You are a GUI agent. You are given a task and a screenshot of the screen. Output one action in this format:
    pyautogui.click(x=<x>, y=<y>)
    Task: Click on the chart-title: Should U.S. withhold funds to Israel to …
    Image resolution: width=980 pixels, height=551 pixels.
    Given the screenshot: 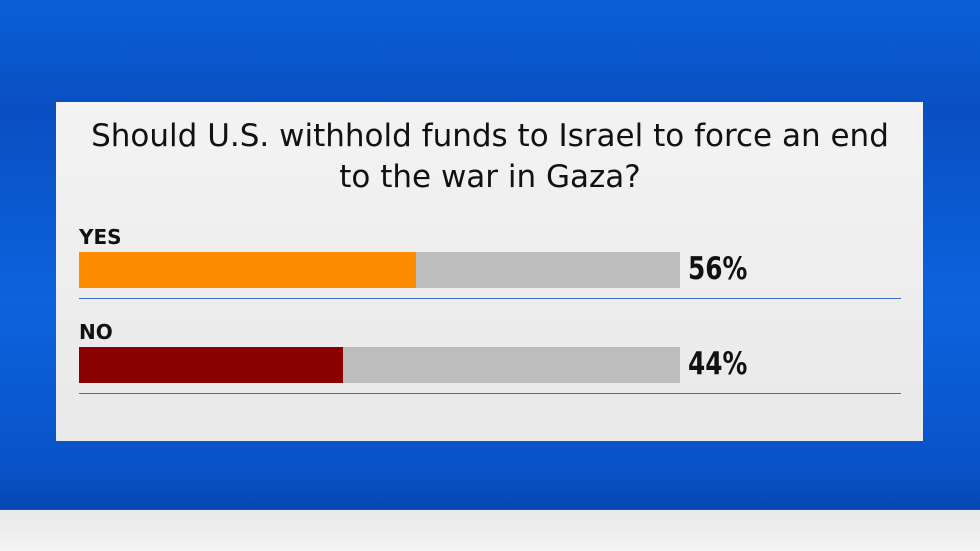 What is the action you would take?
    pyautogui.click(x=490, y=156)
    